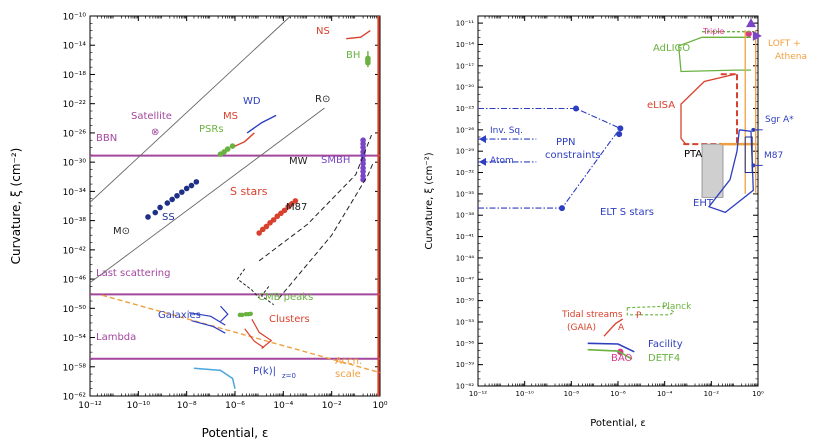 The image size is (817, 446). I want to click on y-tick-label: 10⁻²⁰, so click(465, 88).